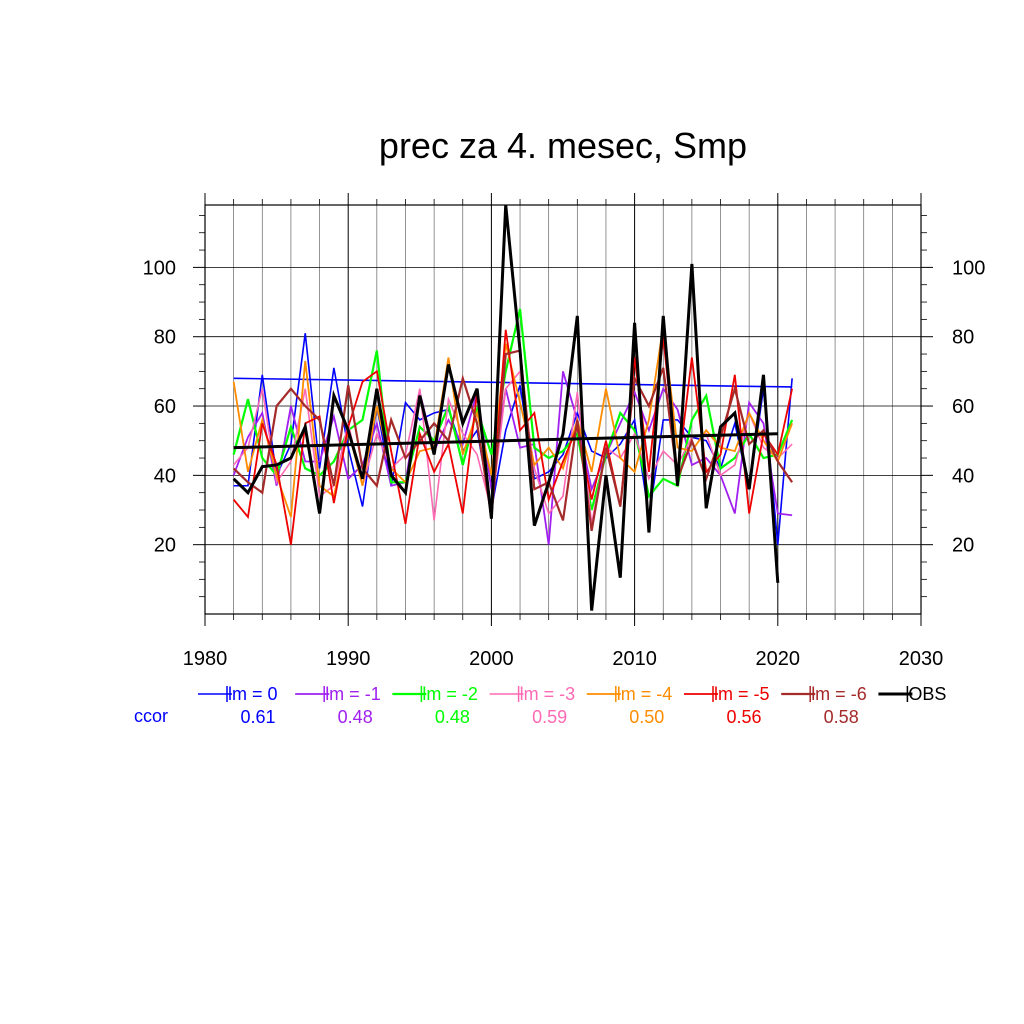 The width and height of the screenshot is (1024, 1024). What do you see at coordinates (634, 659) in the screenshot?
I see `x-tick-label: 2010` at bounding box center [634, 659].